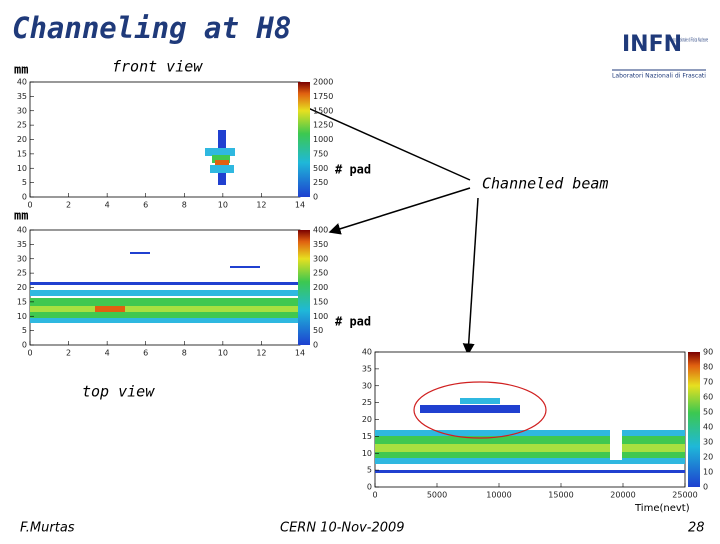  Describe the element at coordinates (107, 353) in the screenshot. I see `x-tick-label: 4` at that location.